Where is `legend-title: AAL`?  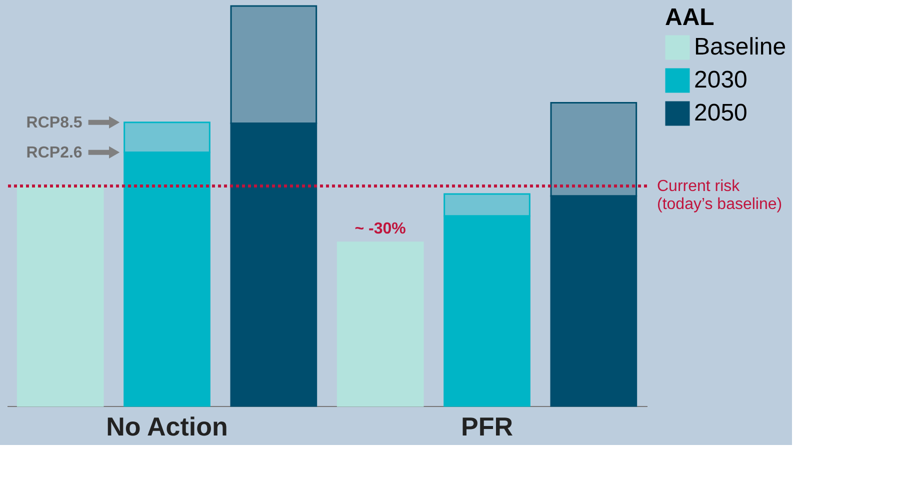 legend-title: AAL is located at coordinates (689, 17).